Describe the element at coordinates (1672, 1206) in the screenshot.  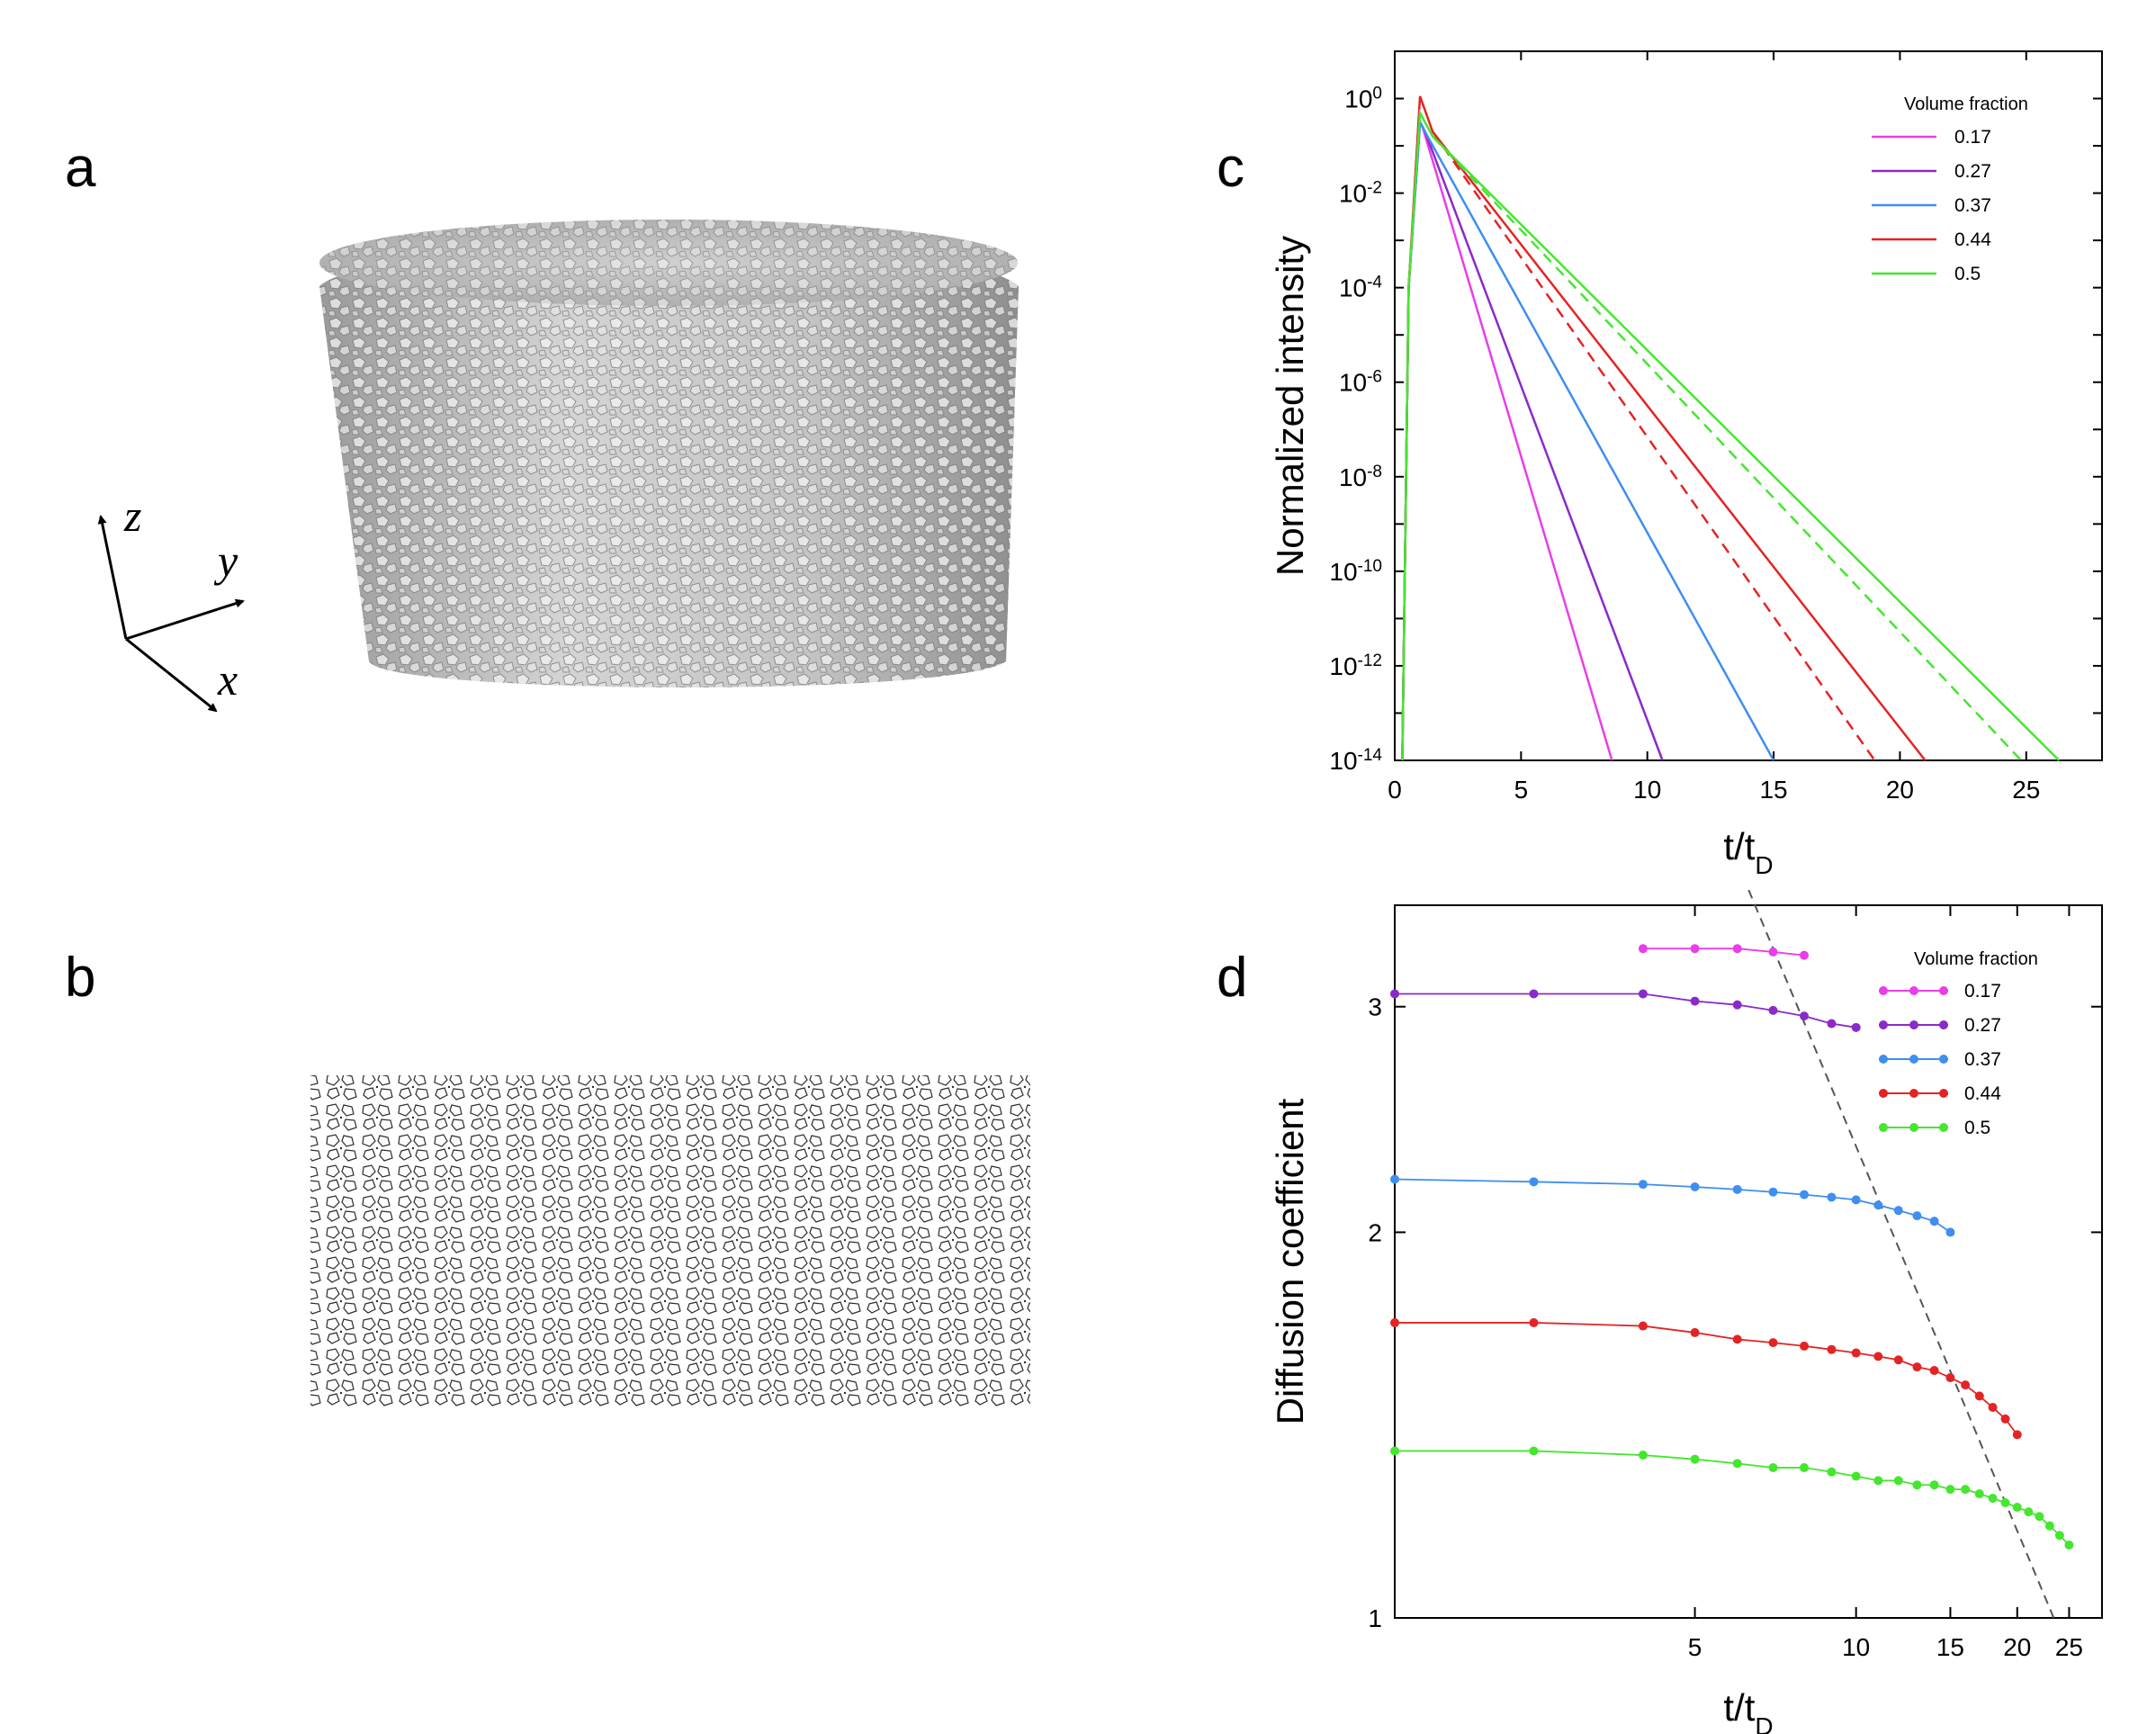
I see `chart-d-series-line-0.37` at that location.